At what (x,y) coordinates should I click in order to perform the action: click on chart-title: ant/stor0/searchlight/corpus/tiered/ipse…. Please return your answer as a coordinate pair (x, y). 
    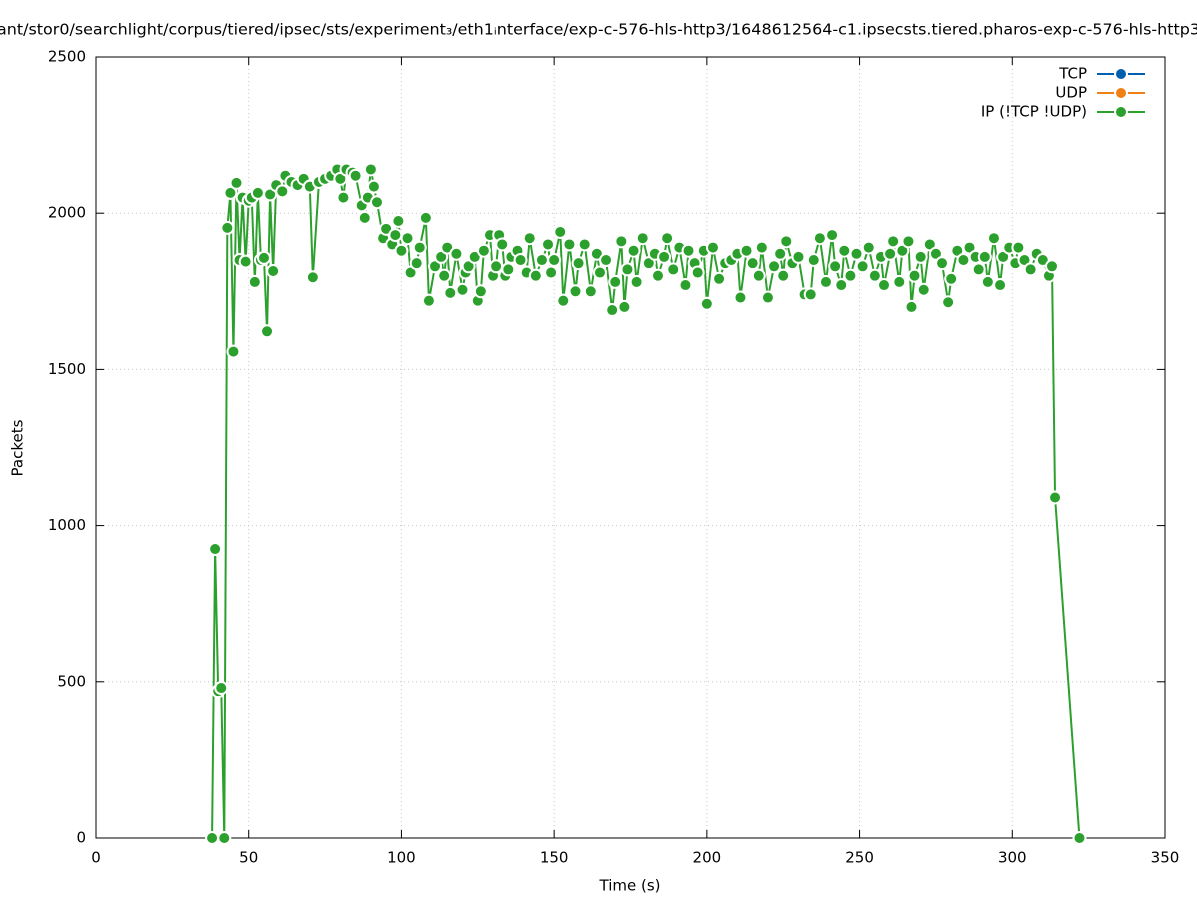
    Looking at the image, I should click on (598, 30).